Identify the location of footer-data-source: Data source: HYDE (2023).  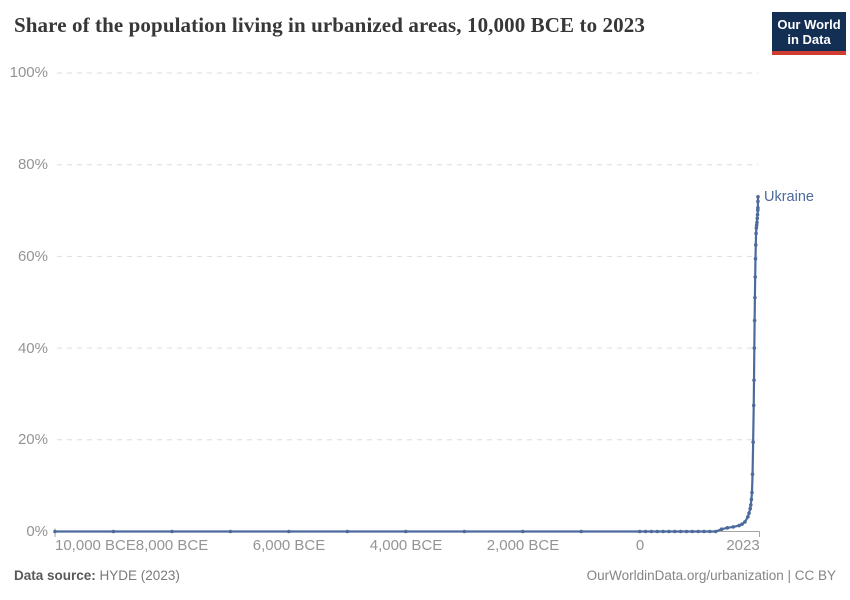
(97, 575).